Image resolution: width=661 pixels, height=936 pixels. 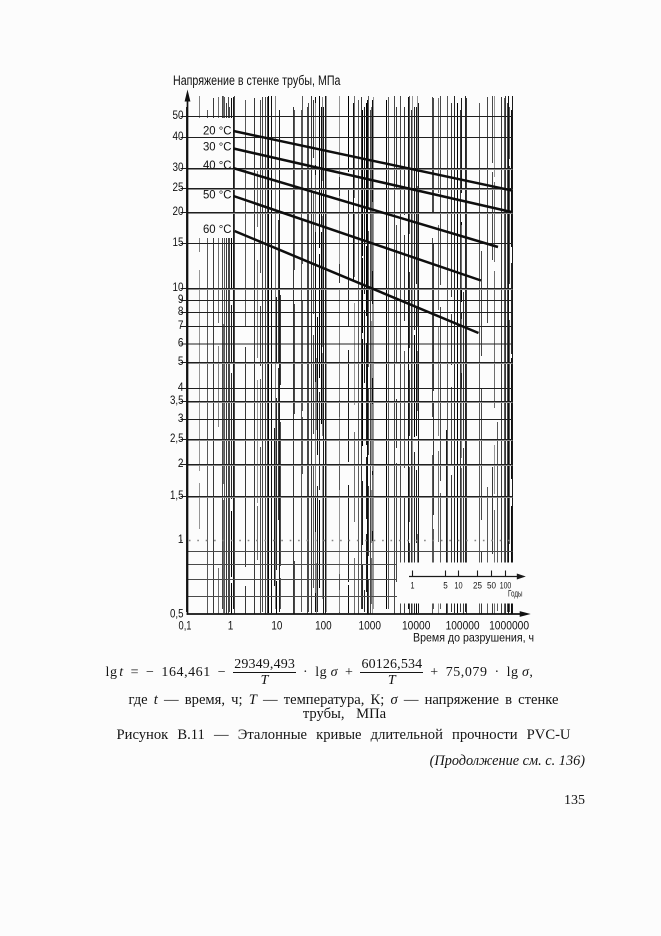 I want to click on svg-text: 6, so click(x=181, y=343).